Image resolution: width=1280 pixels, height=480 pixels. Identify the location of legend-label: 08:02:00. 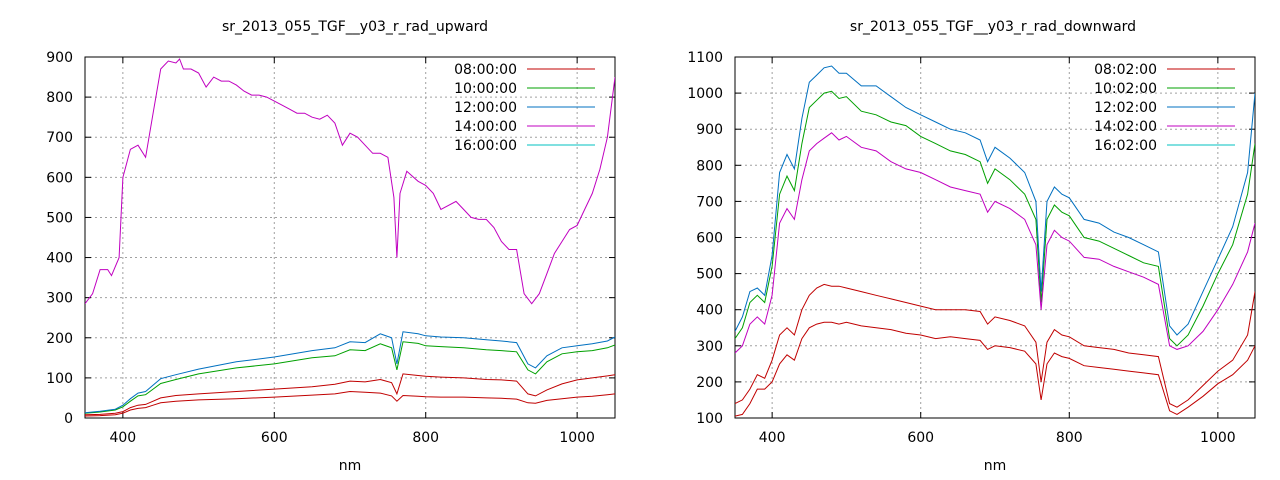
(1125, 70).